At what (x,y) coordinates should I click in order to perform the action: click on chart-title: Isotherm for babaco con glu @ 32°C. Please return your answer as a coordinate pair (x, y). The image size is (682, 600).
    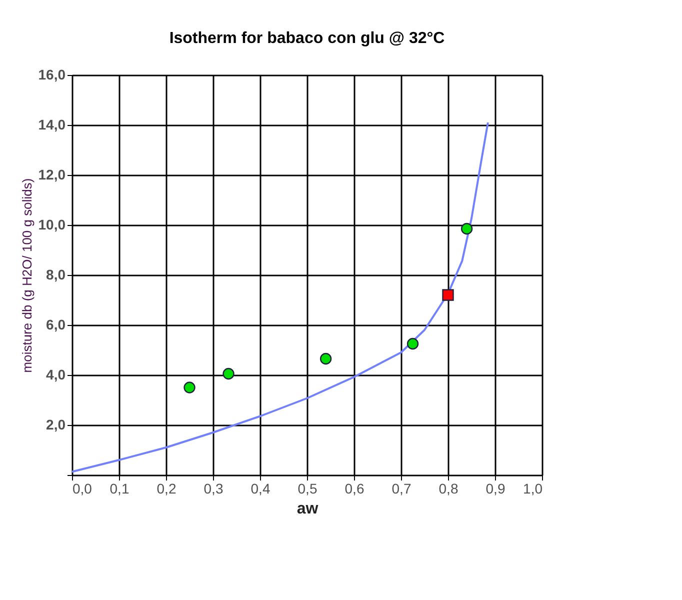
    Looking at the image, I should click on (307, 38).